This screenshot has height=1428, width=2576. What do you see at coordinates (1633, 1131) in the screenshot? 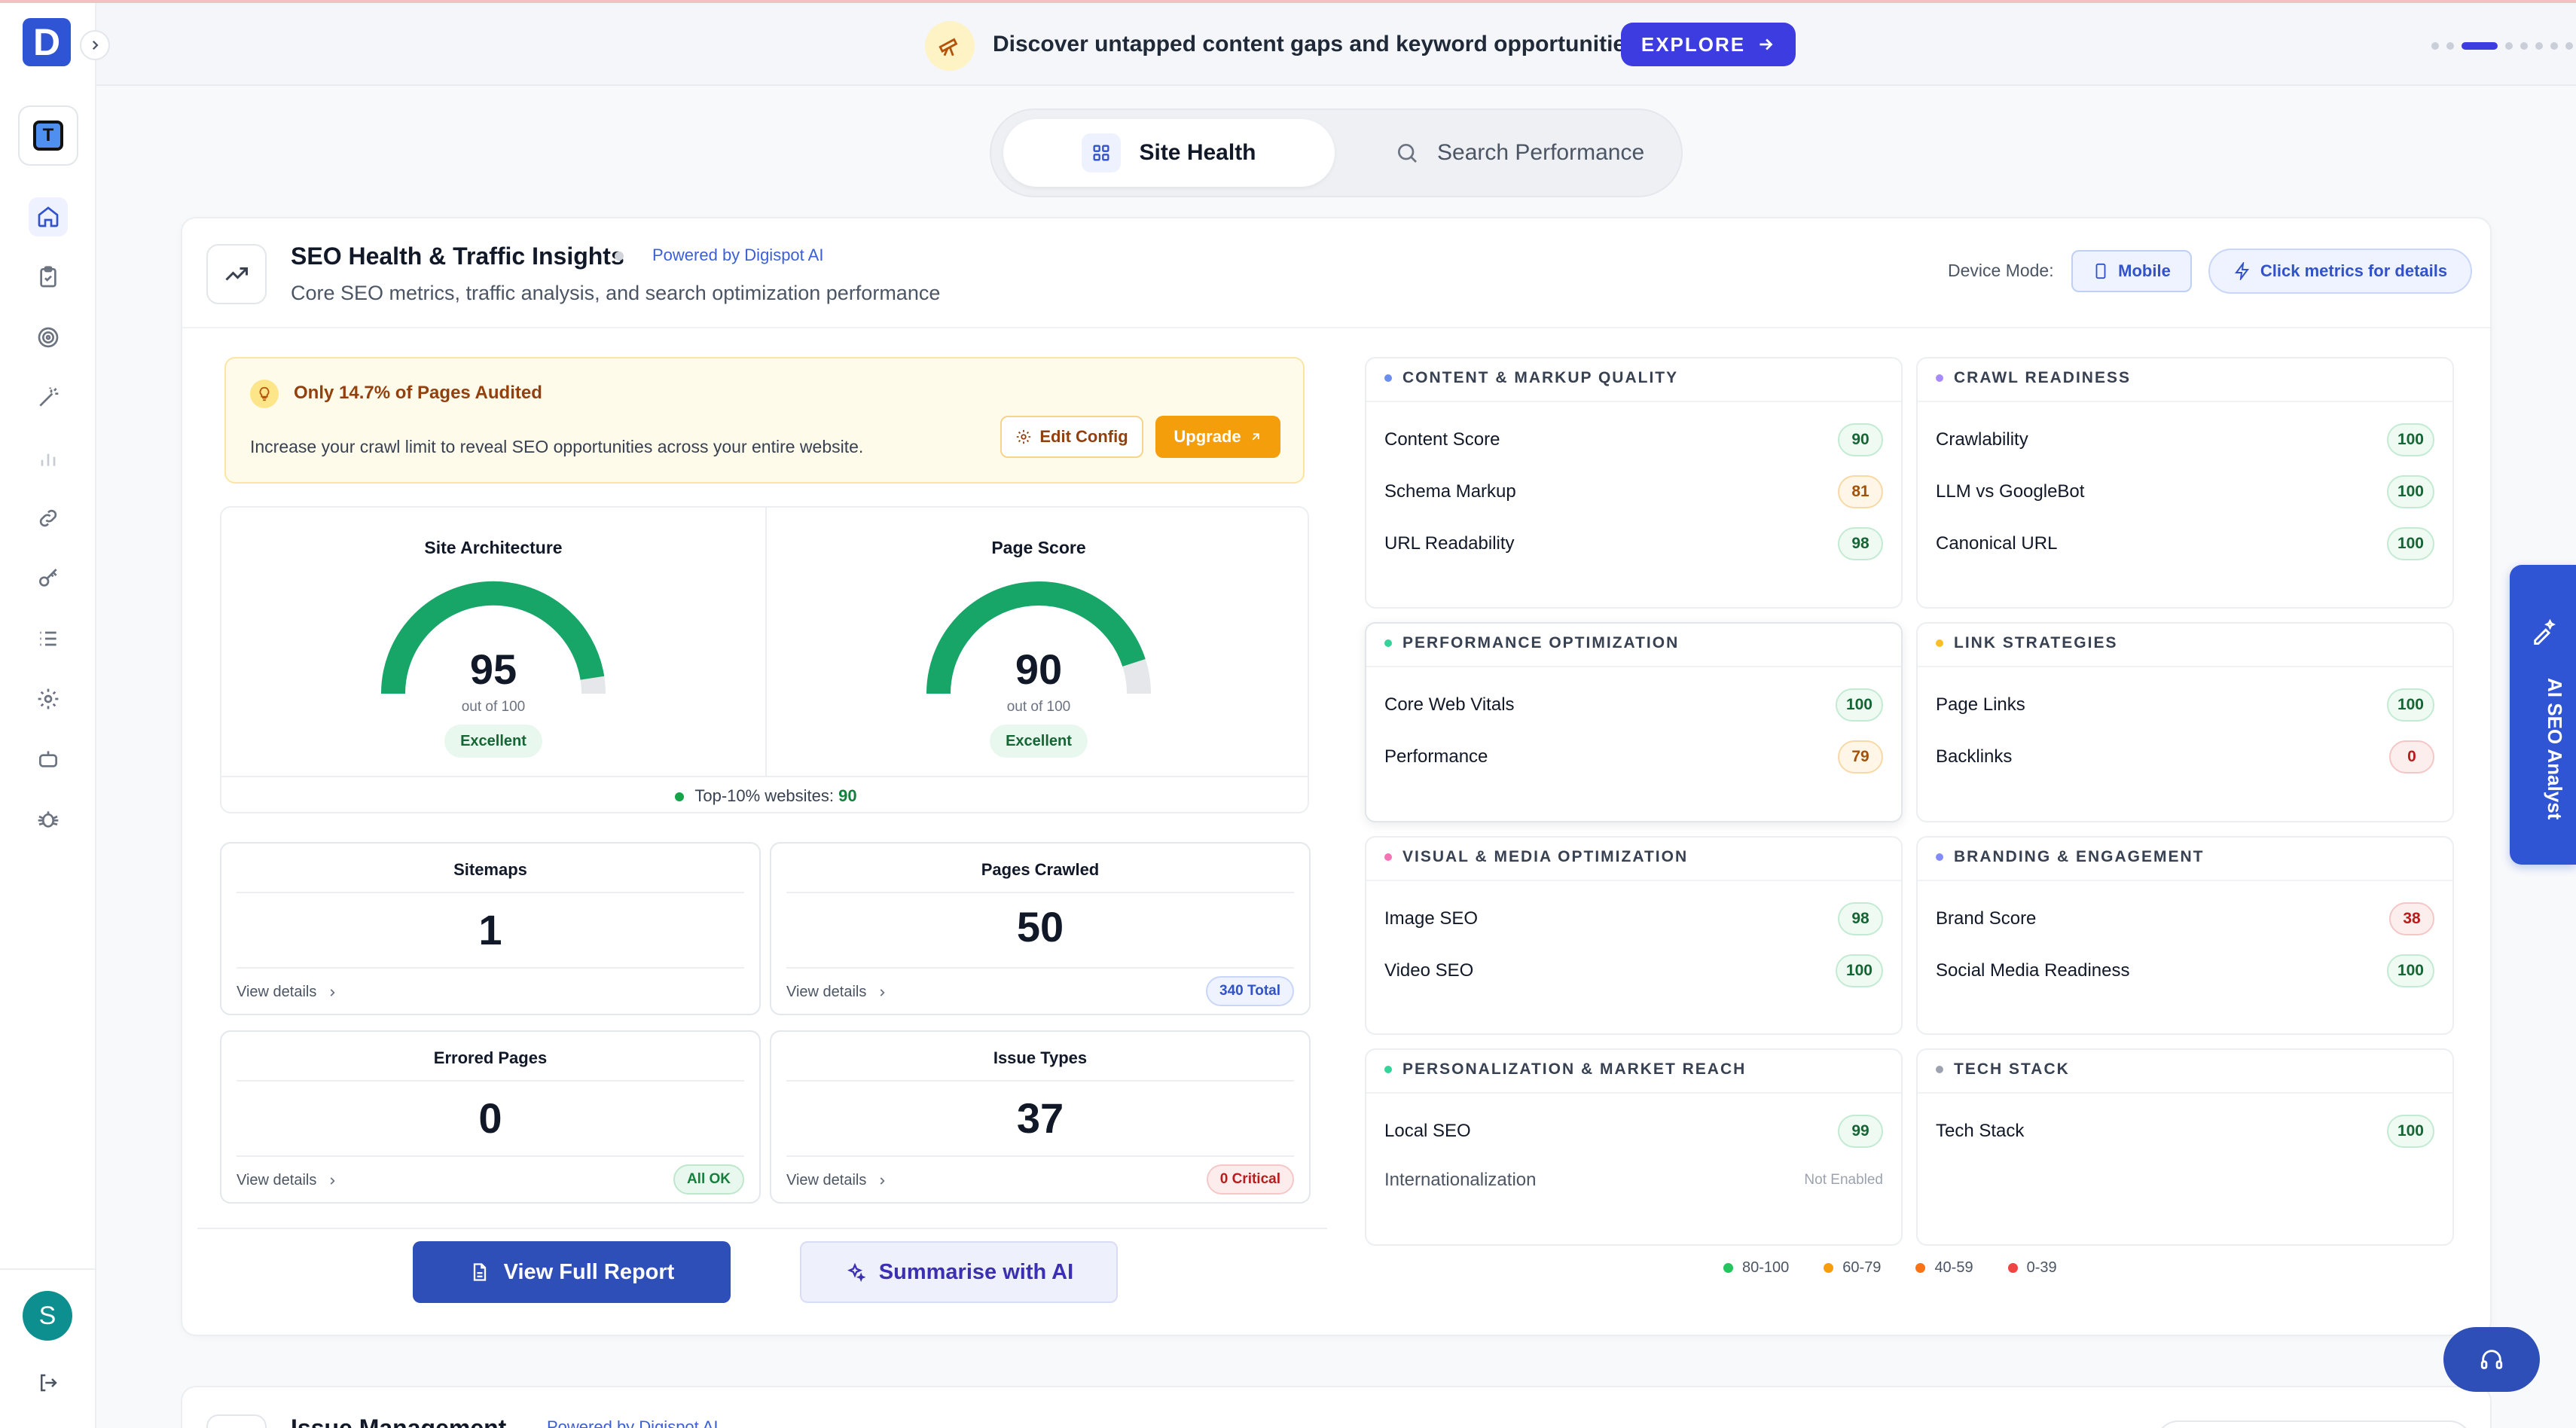
I see `metric-row: Local SEO 99` at bounding box center [1633, 1131].